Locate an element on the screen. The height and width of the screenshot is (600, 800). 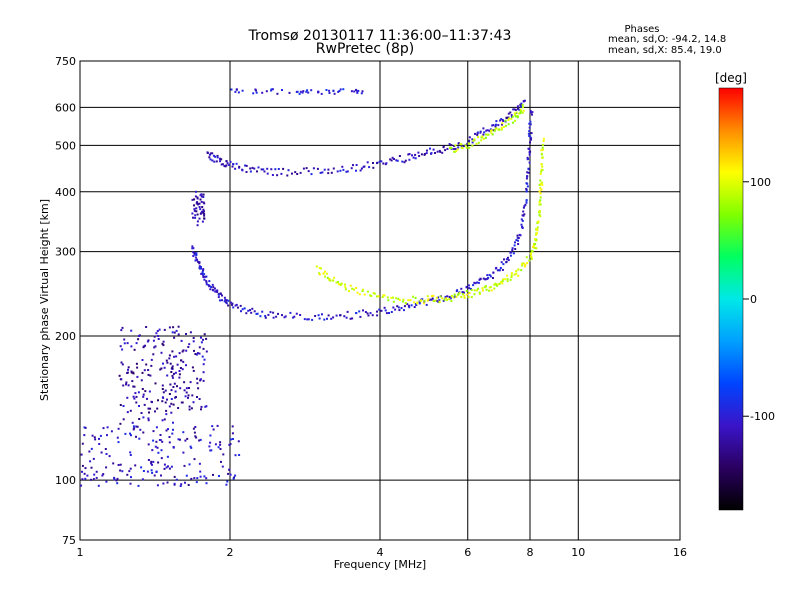
x-axis-label: Frequency [MHz] is located at coordinates (380, 564).